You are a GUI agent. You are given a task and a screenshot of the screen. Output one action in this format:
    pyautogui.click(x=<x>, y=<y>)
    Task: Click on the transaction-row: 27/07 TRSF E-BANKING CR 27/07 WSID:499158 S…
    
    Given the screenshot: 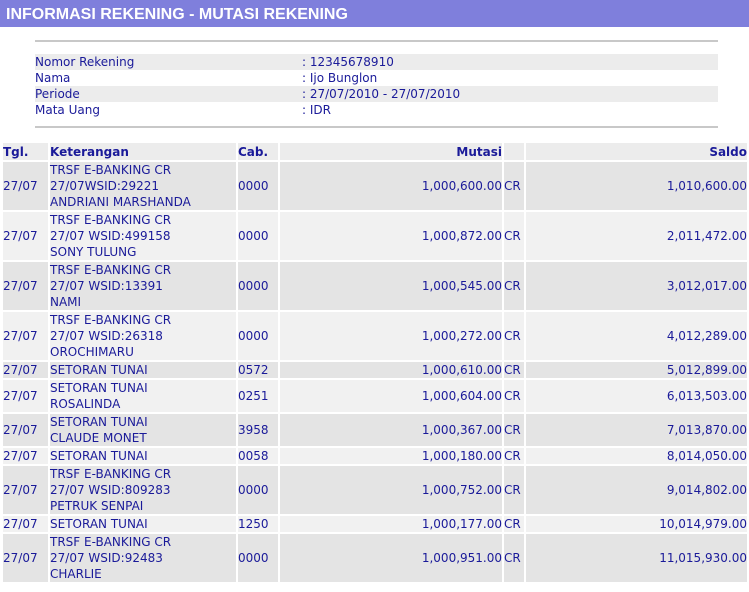 What is the action you would take?
    pyautogui.click(x=375, y=236)
    